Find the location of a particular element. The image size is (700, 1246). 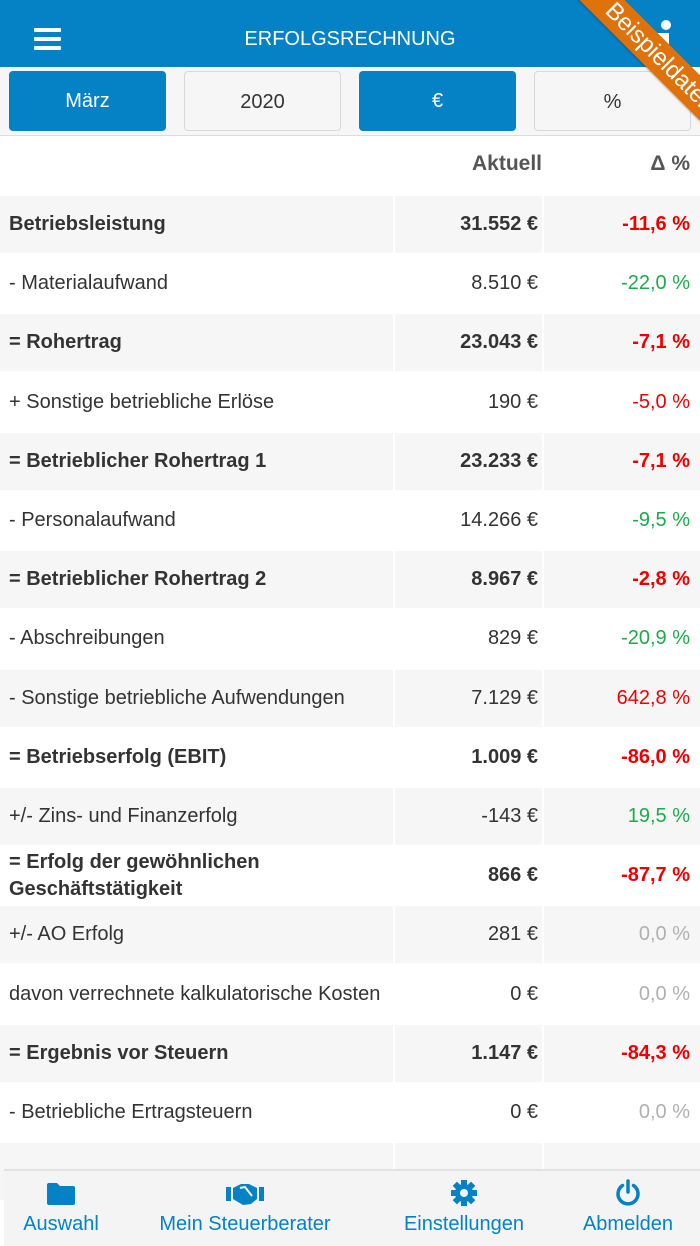

month-selector: März is located at coordinates (87, 101).